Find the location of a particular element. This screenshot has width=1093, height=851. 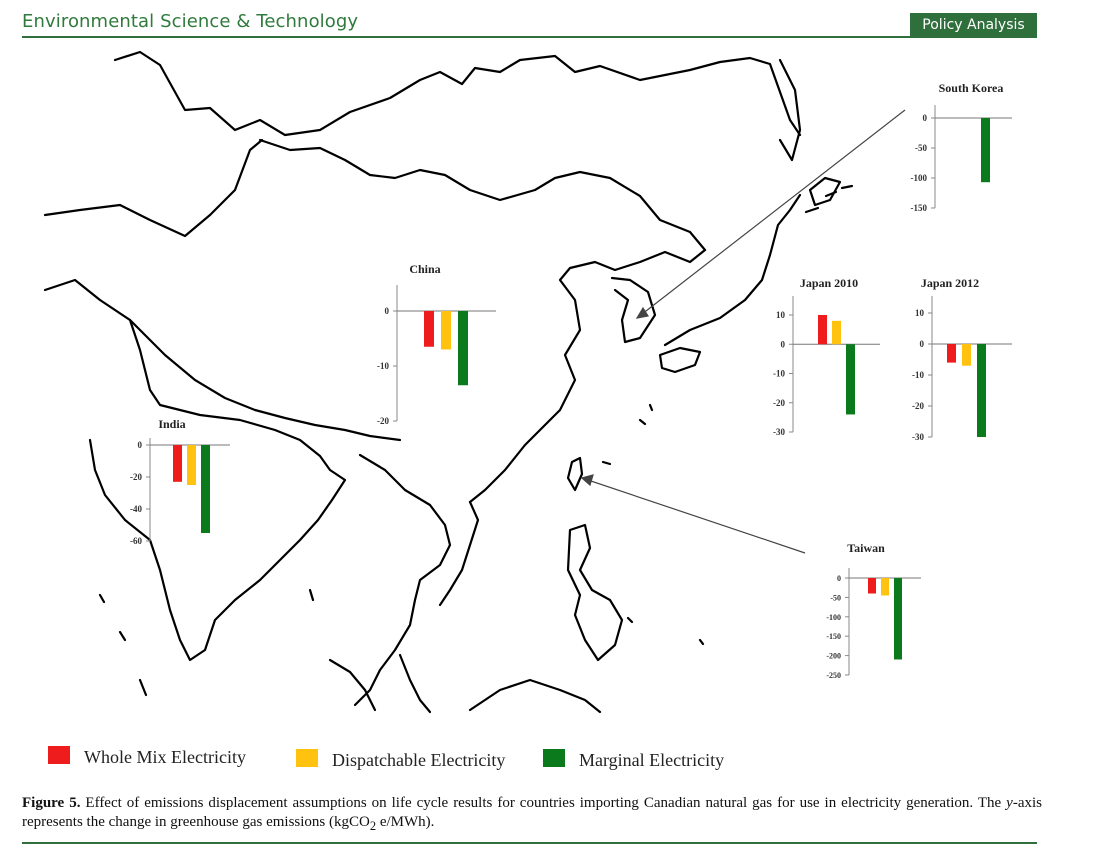

map-kamchatka is located at coordinates (790, 110).